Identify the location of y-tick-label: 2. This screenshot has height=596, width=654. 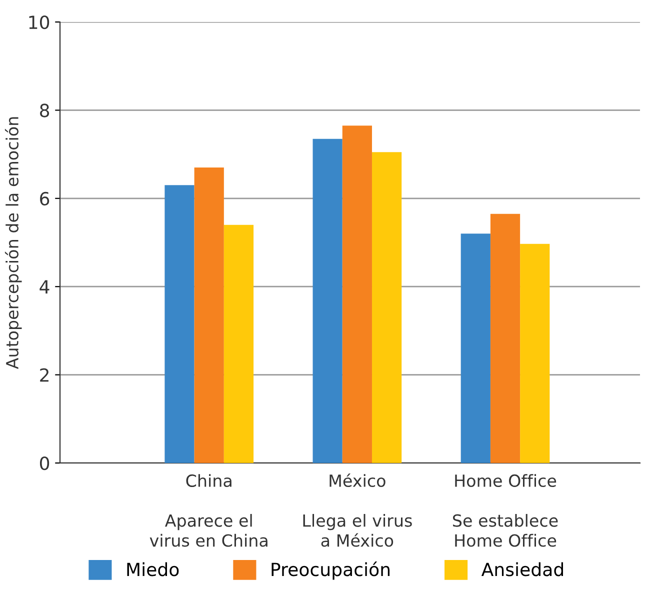
(44, 375).